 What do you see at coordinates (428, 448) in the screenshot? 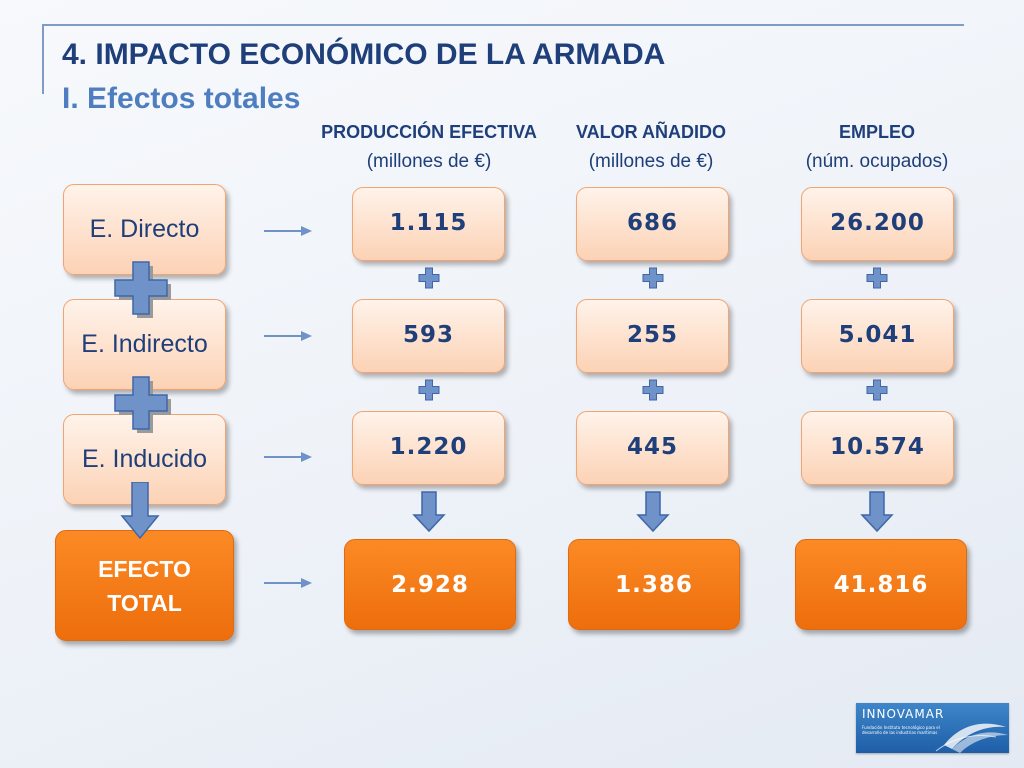
I see `value-inducido-produccion: 1.220` at bounding box center [428, 448].